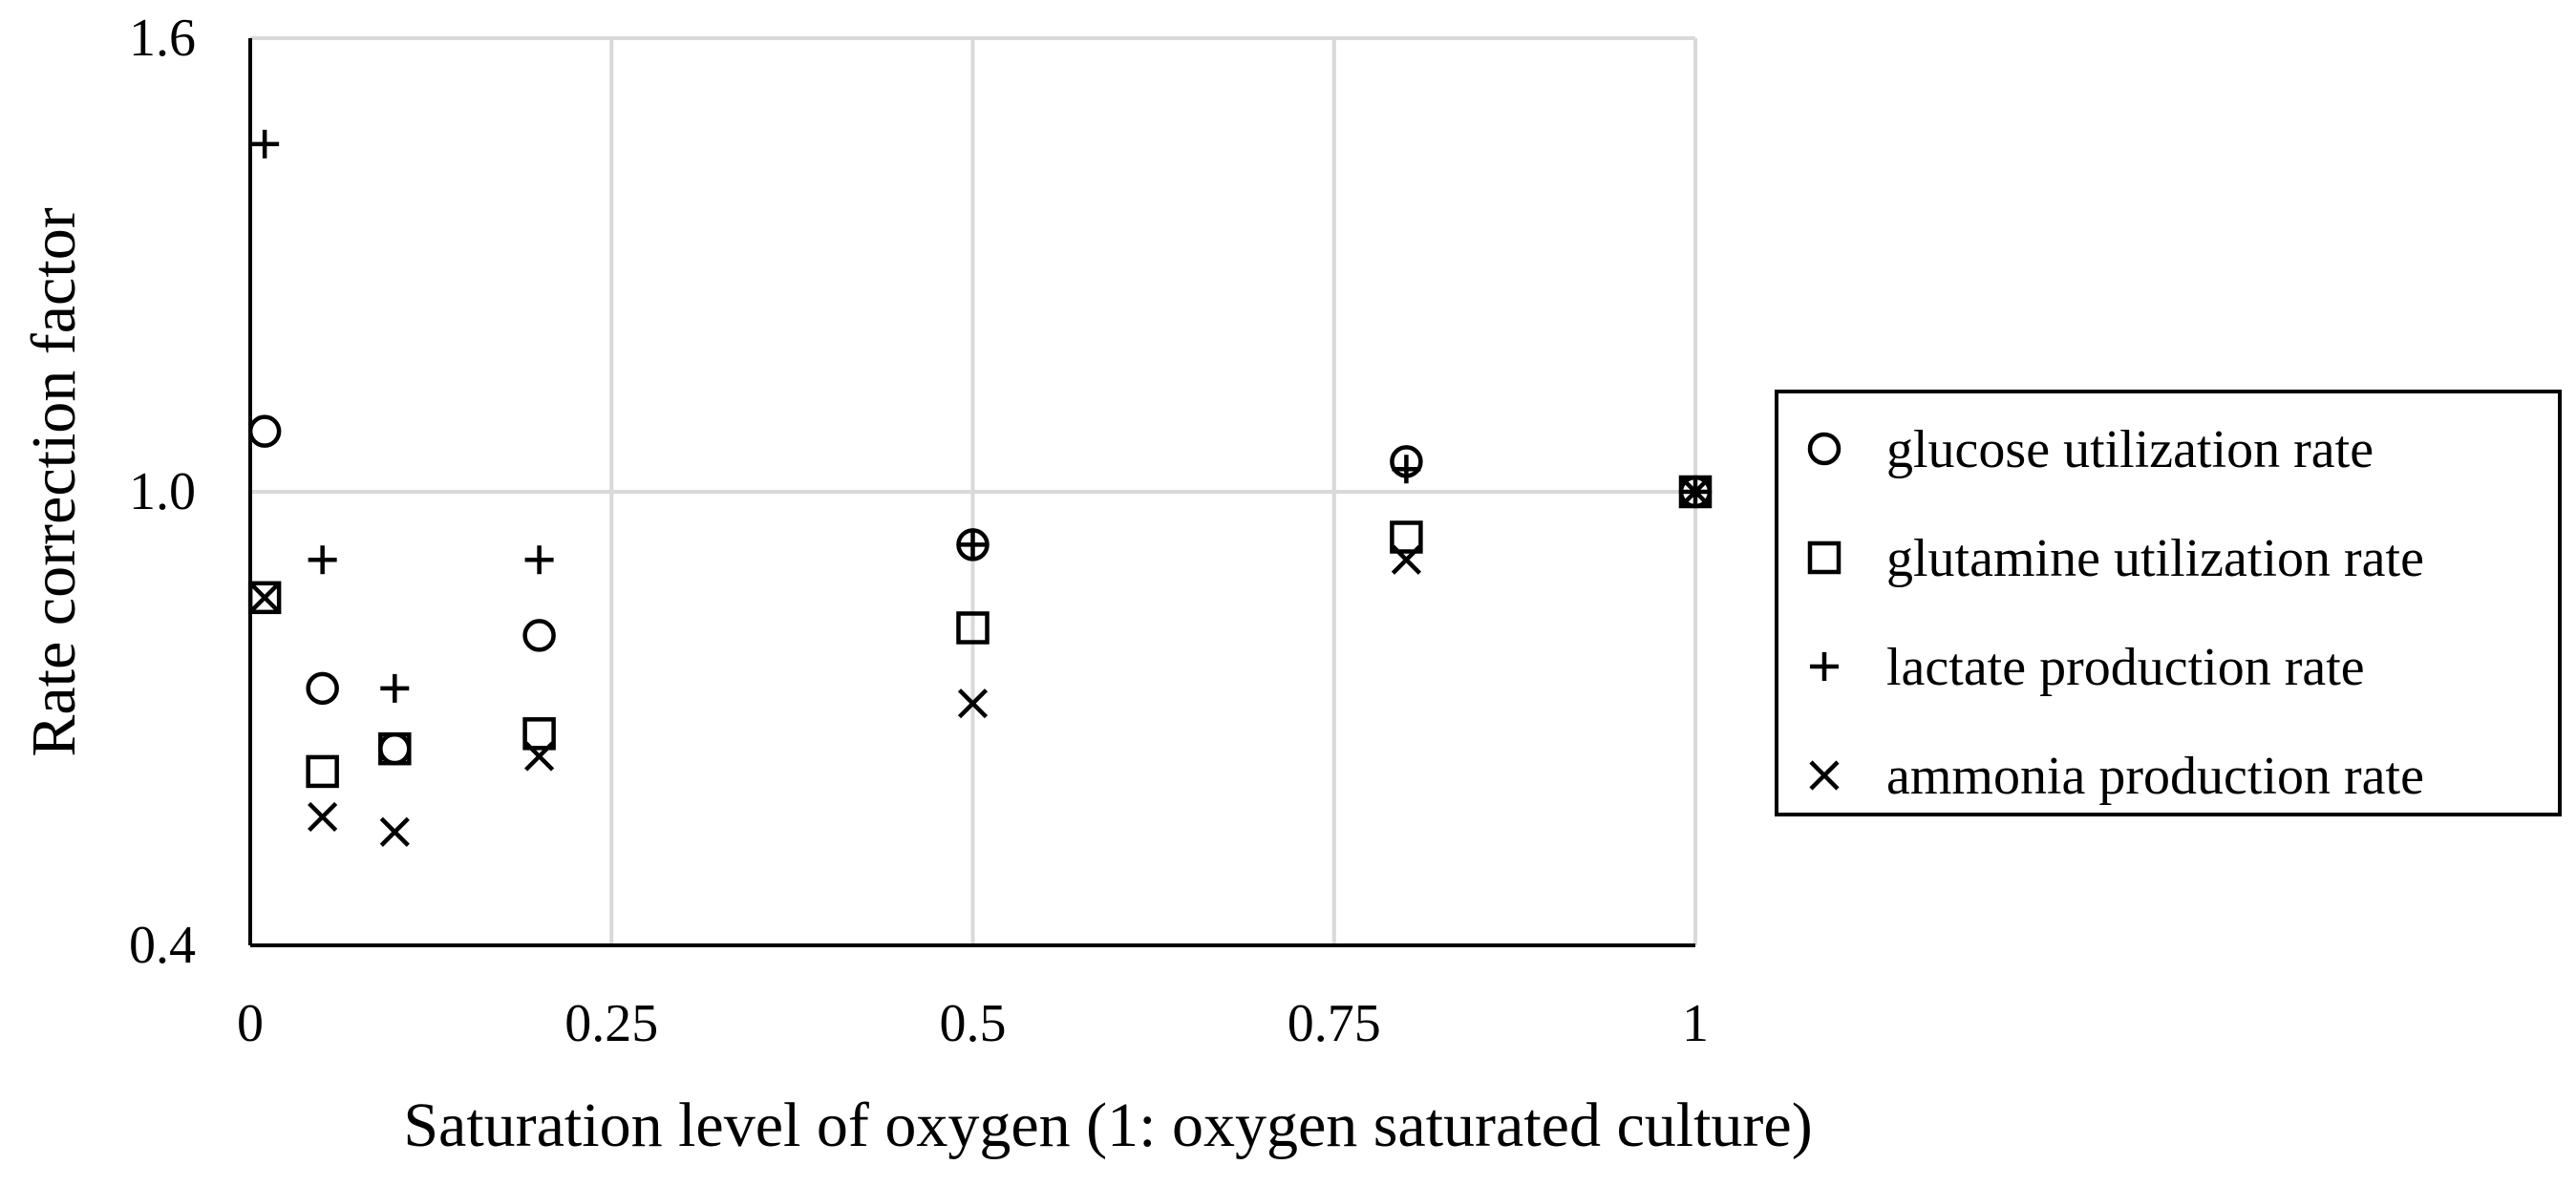 The image size is (2576, 1186). Describe the element at coordinates (162, 492) in the screenshot. I see `y-tick-label: 1.0` at that location.